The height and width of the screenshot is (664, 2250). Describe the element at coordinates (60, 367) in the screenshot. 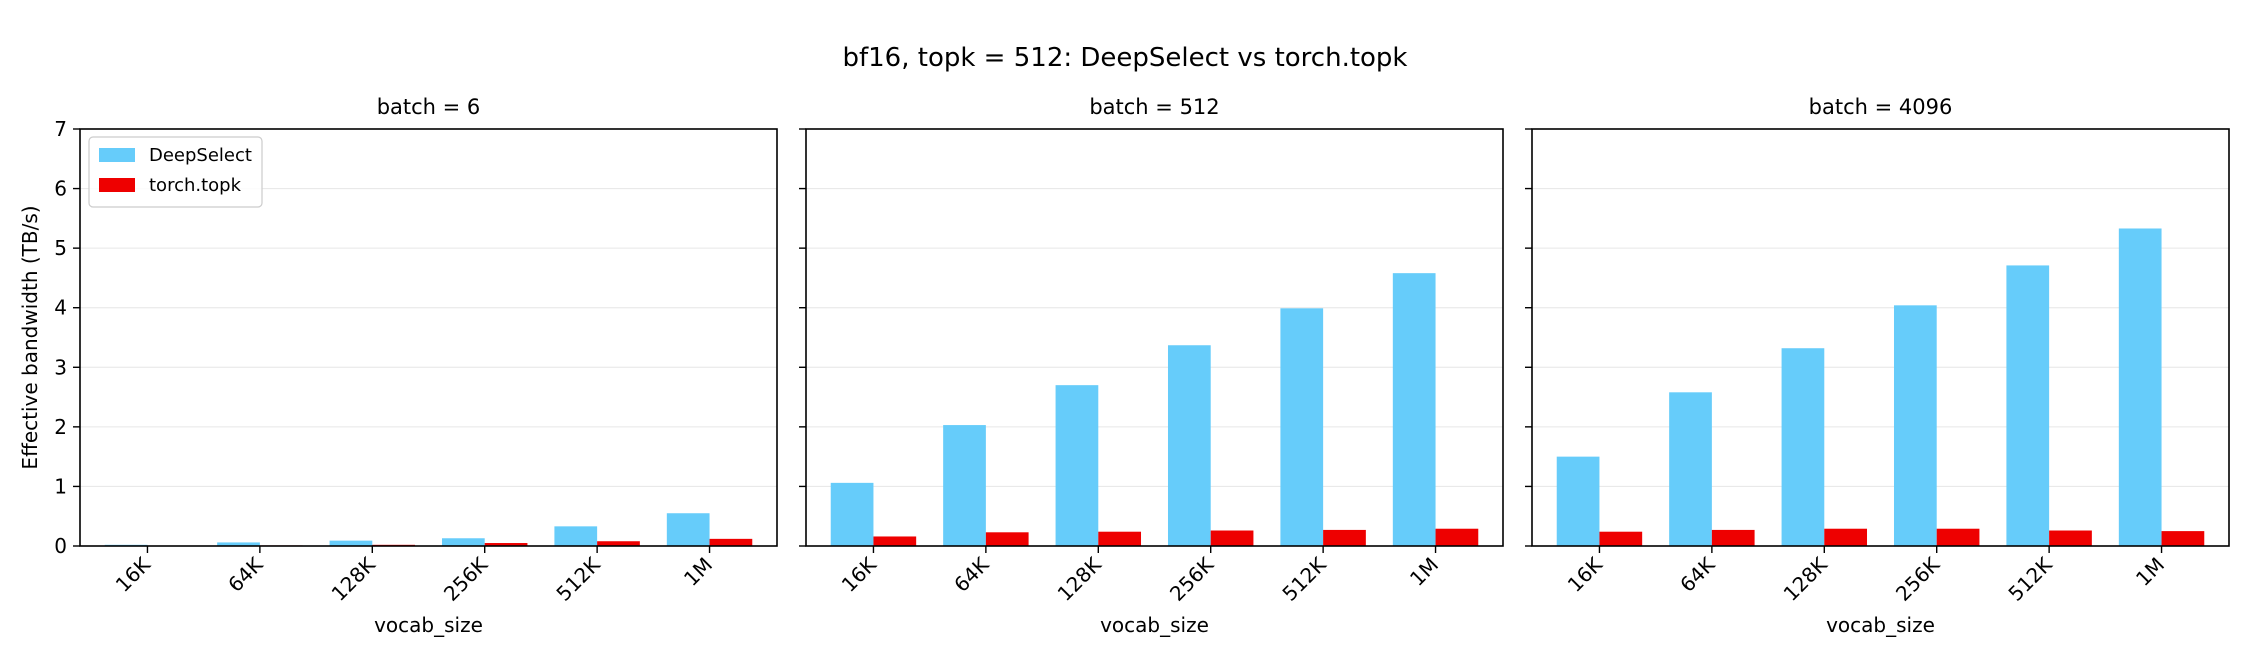

I see `y-tick-label: 3` at that location.